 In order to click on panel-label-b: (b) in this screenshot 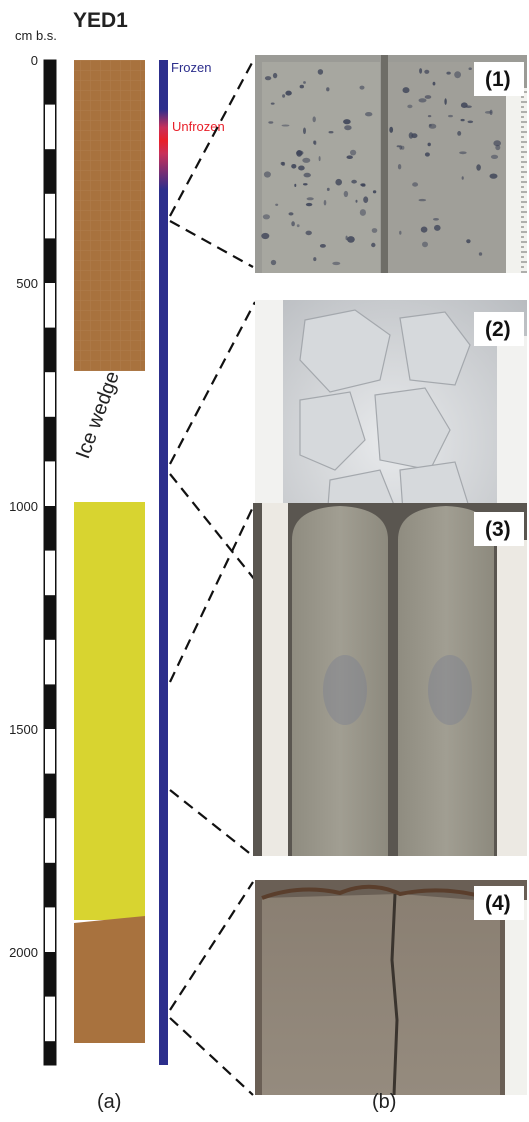, I will do `click(384, 1102)`.